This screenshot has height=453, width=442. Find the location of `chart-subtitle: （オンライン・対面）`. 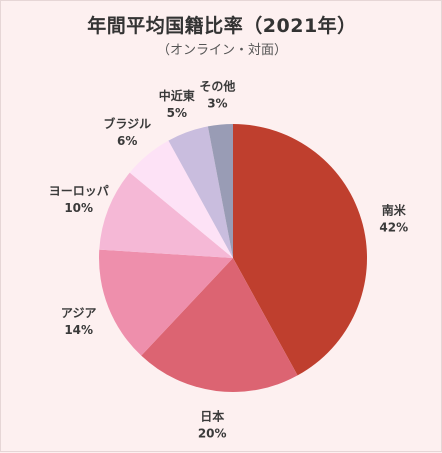

chart-subtitle: （オンライン・対面） is located at coordinates (221, 50).